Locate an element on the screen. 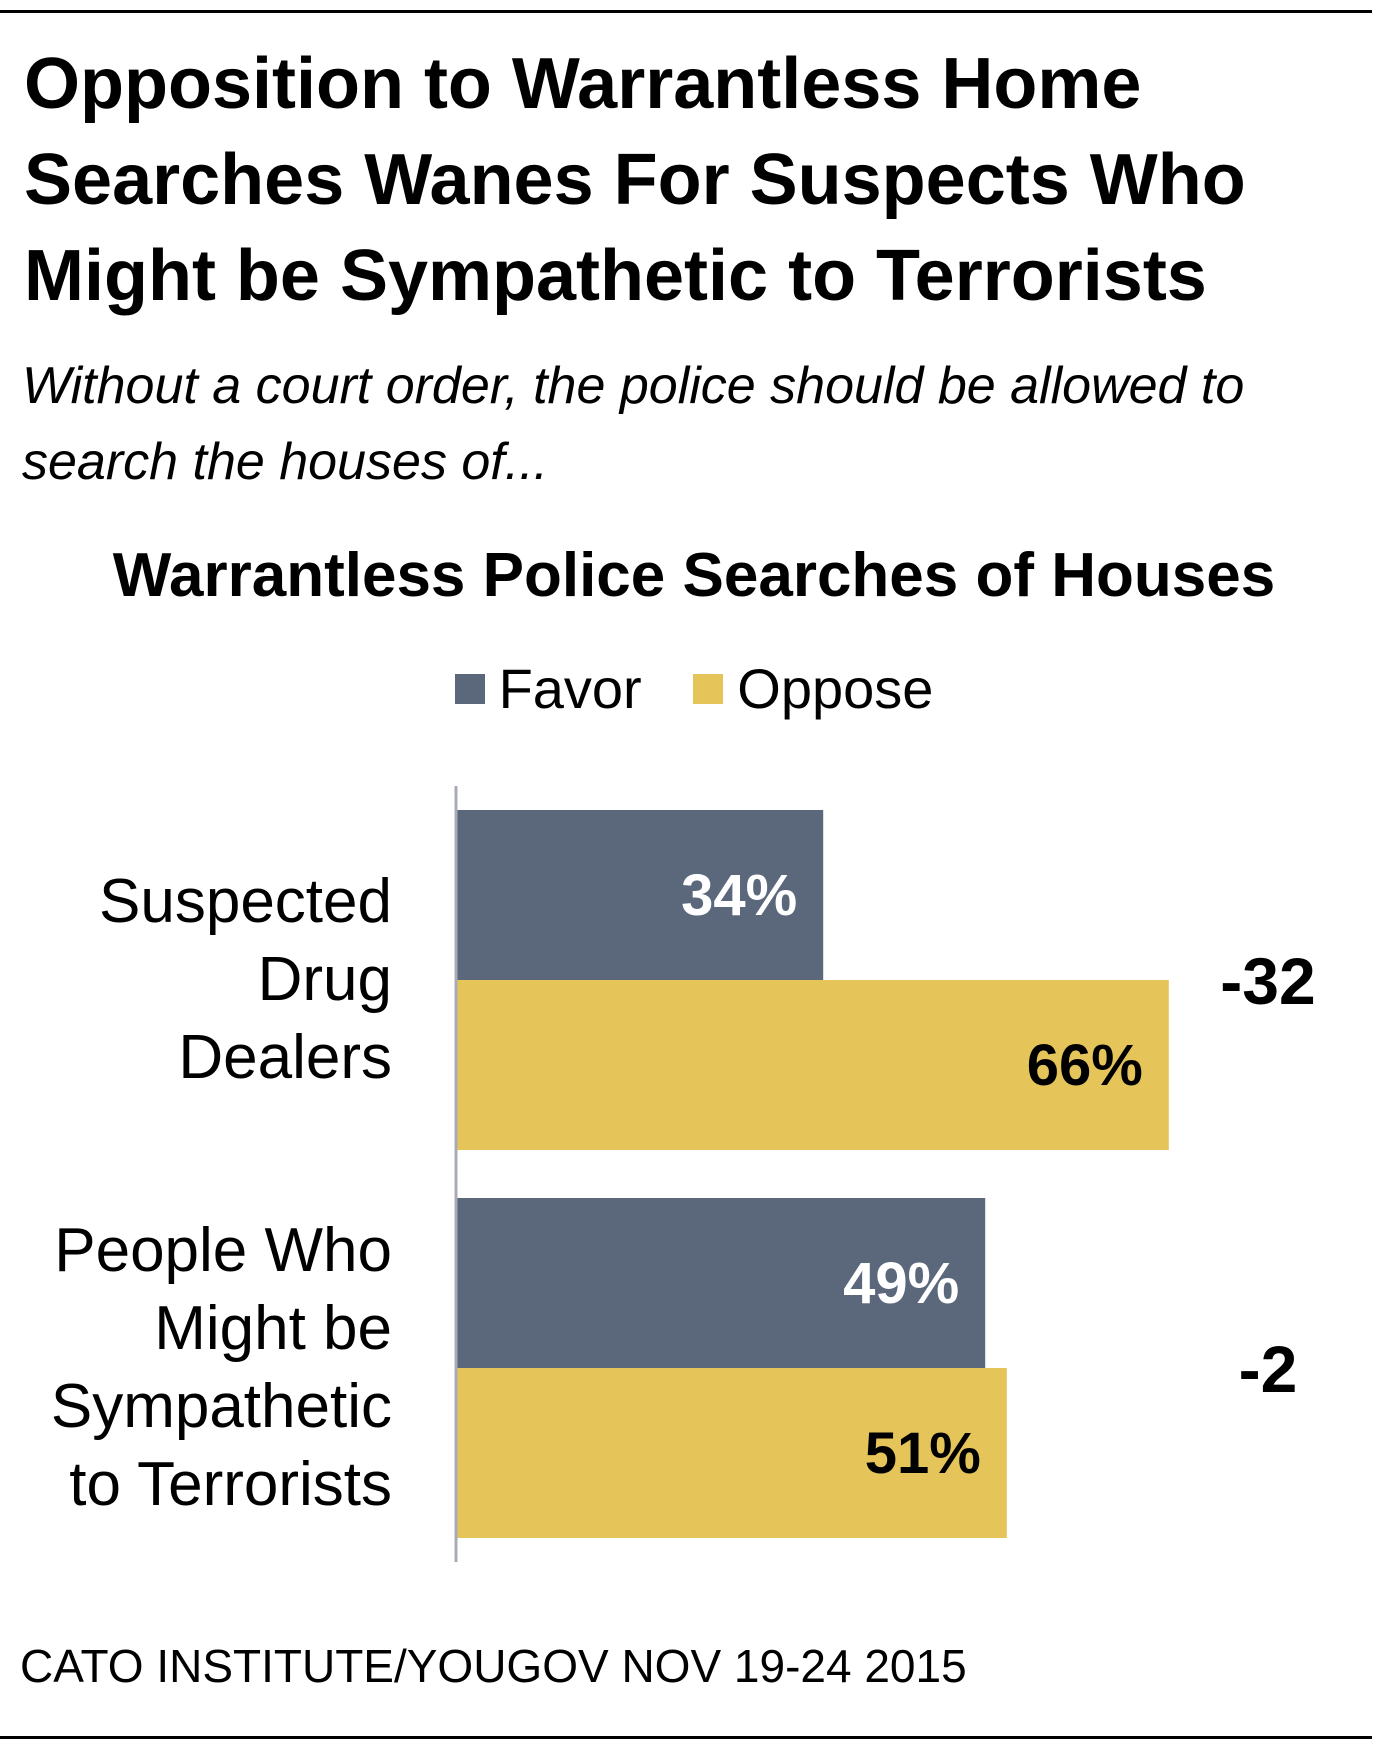 This screenshot has width=1388, height=1756. legend-item-favor: Favor is located at coordinates (548, 689).